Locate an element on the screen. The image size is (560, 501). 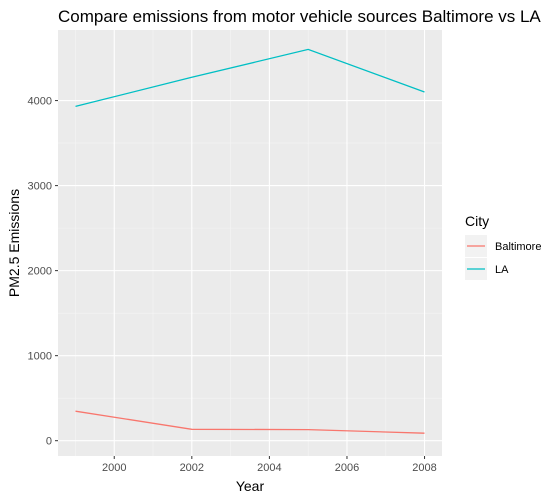
y-tick-label: 1000 is located at coordinates (40, 357).